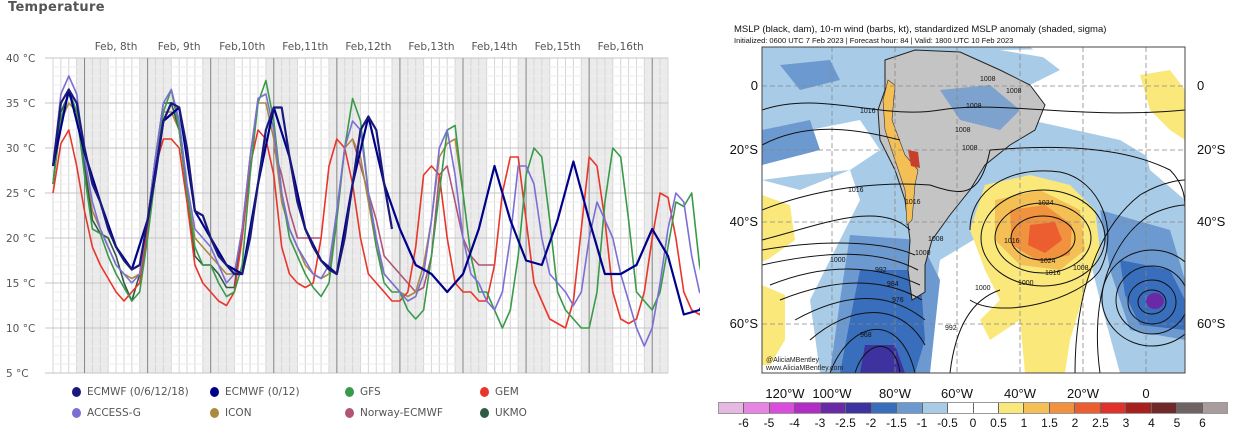  I want to click on colorbar-tick-label: -0.5, so click(947, 423).